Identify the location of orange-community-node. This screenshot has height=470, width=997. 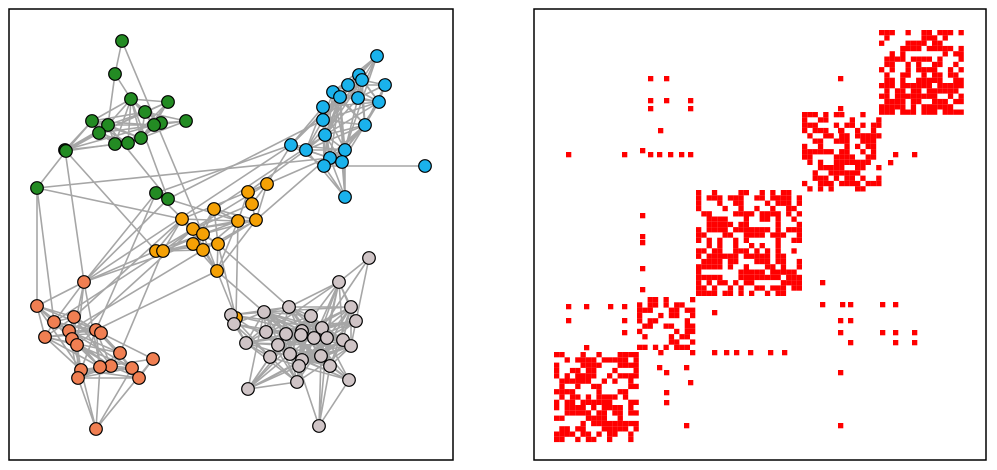
(203, 250).